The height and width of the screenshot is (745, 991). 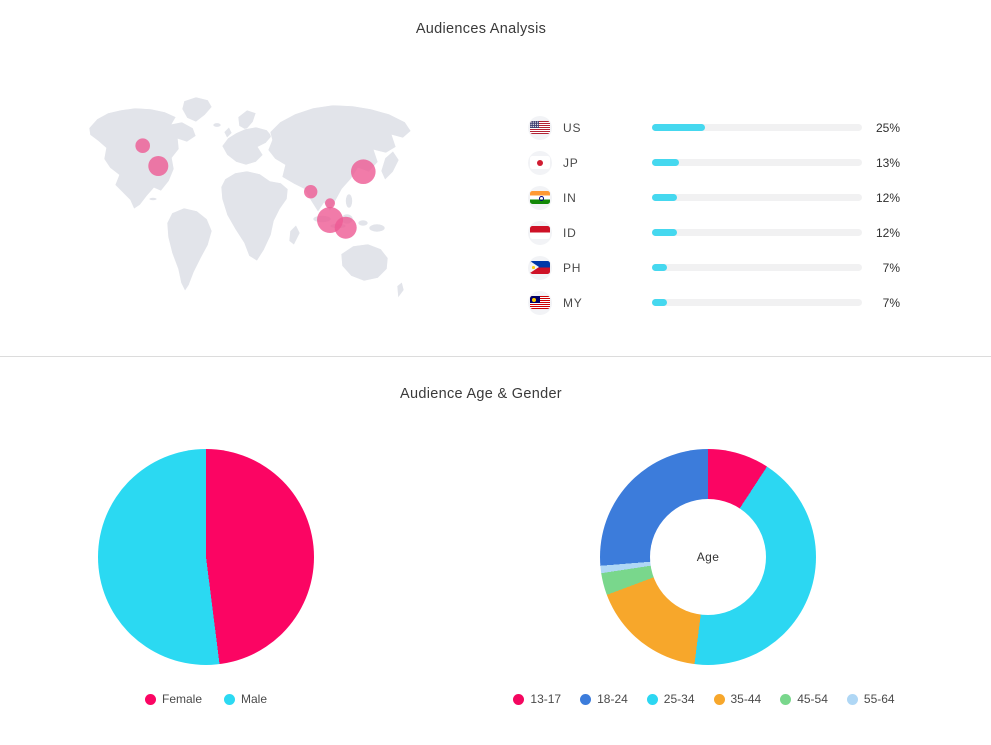 I want to click on age-donut-hole: Age, so click(x=708, y=557).